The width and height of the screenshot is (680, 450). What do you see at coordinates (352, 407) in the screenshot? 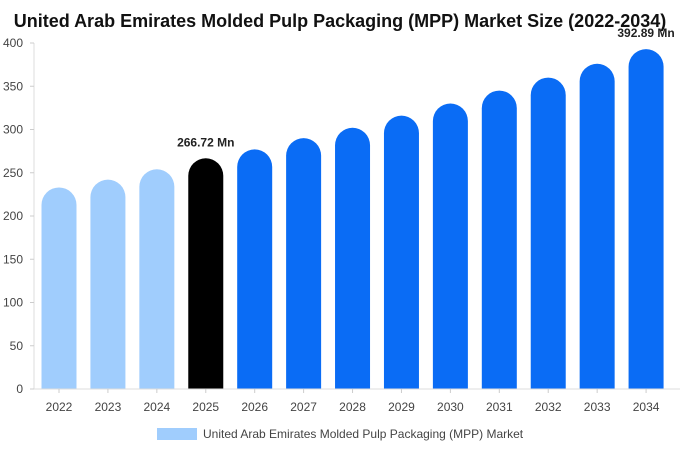
I see `x-tick-label: 2028` at bounding box center [352, 407].